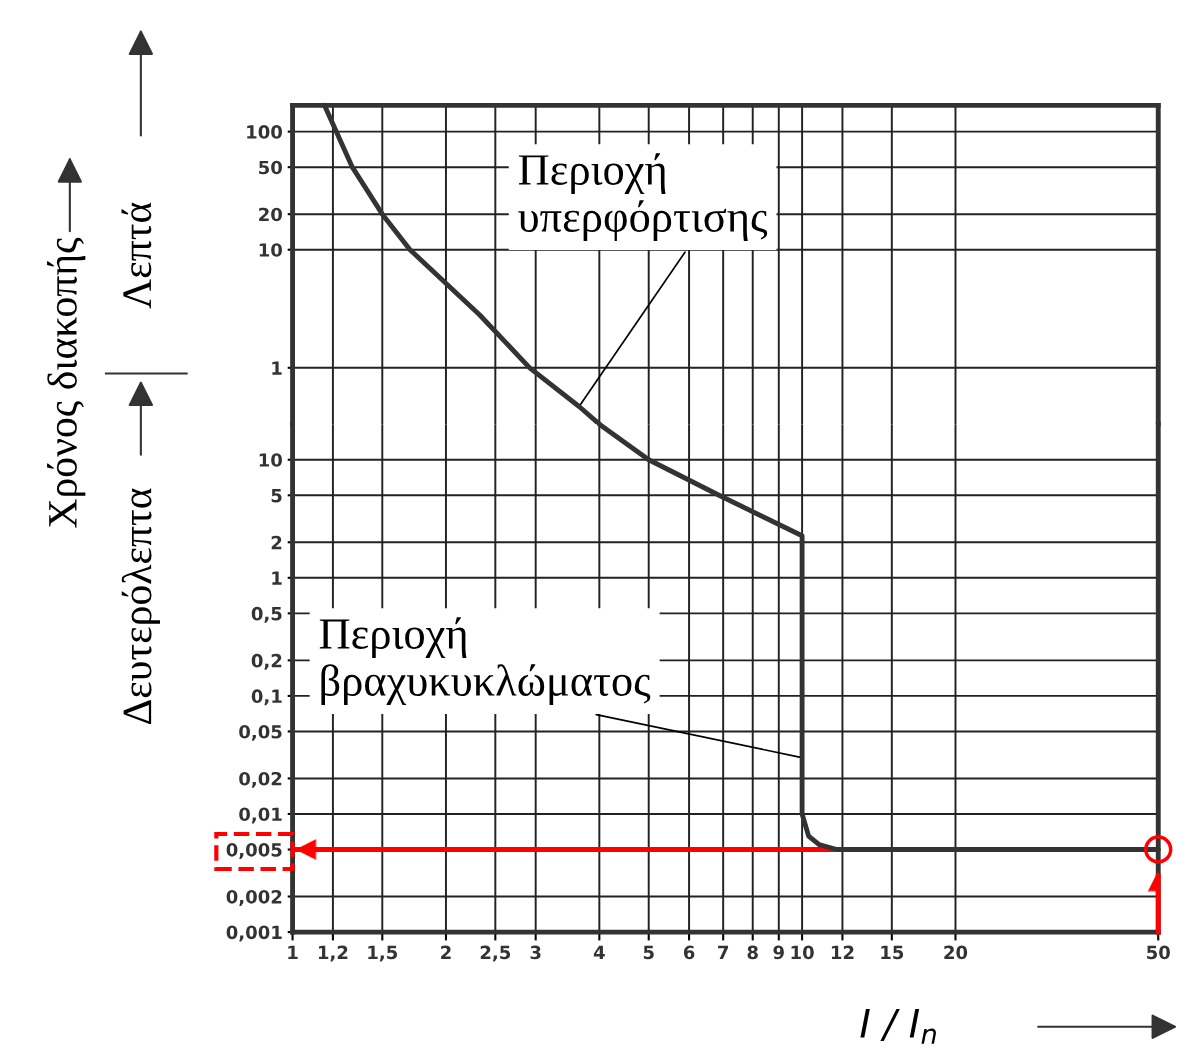 The width and height of the screenshot is (1204, 1064). What do you see at coordinates (643, 197) in the screenshot?
I see `annotation: Περιοχή υπερφόρτισης` at bounding box center [643, 197].